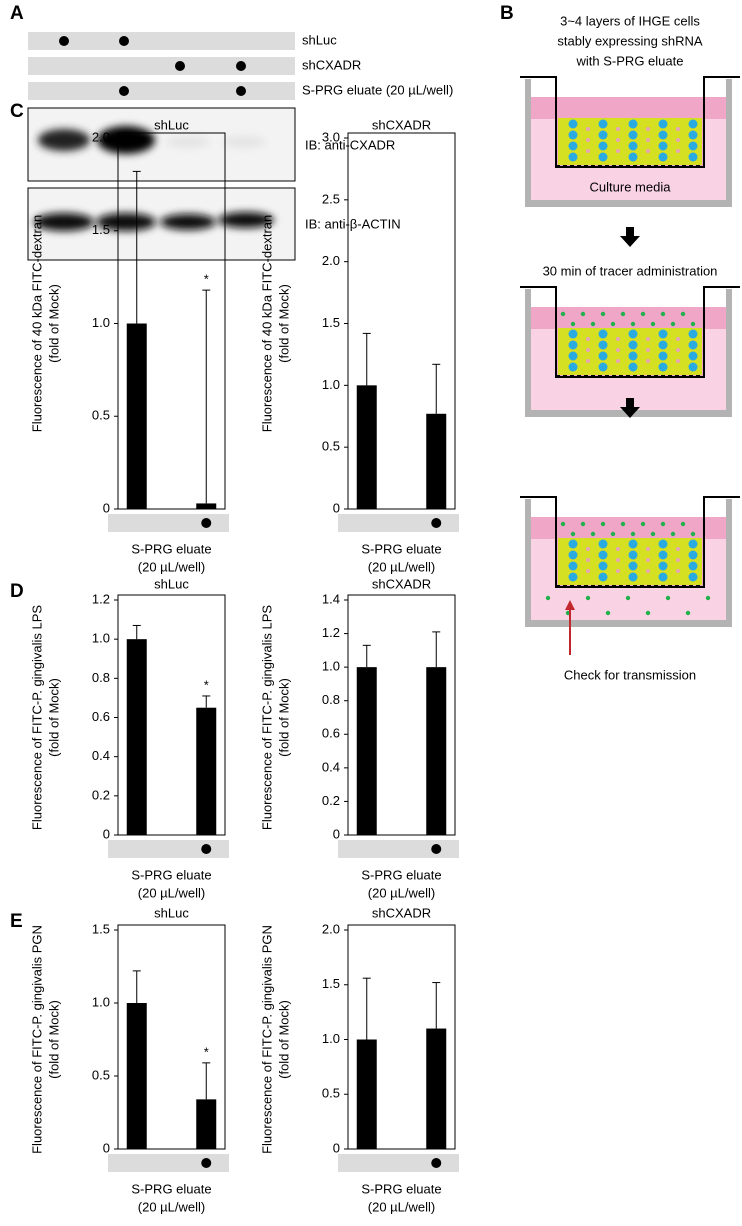 The image size is (742, 1226). Describe the element at coordinates (350, 144) in the screenshot. I see `blot-label: IB: anti-CXADR` at that location.